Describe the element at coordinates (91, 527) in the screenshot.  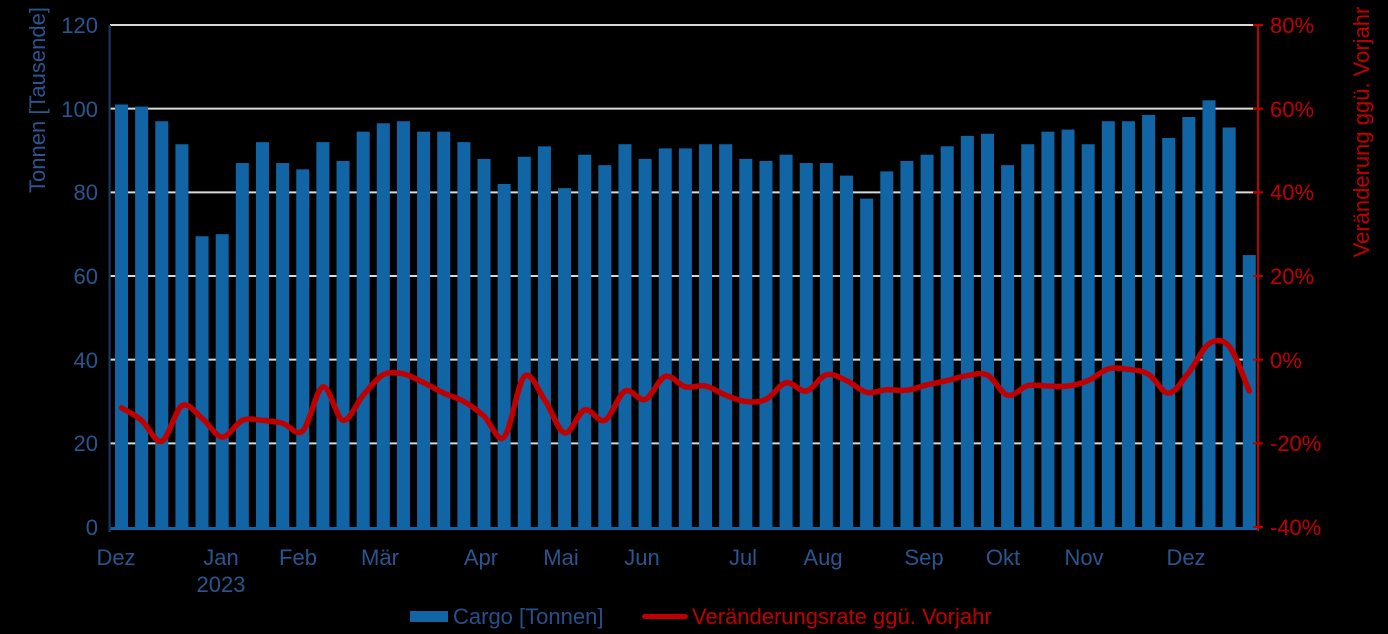
I see `left-axis-tick-label: 0` at that location.